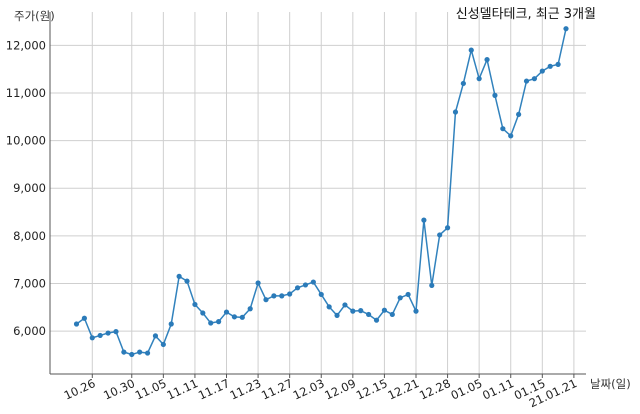  I want to click on x-tick-label: 10.26, so click(80, 389).